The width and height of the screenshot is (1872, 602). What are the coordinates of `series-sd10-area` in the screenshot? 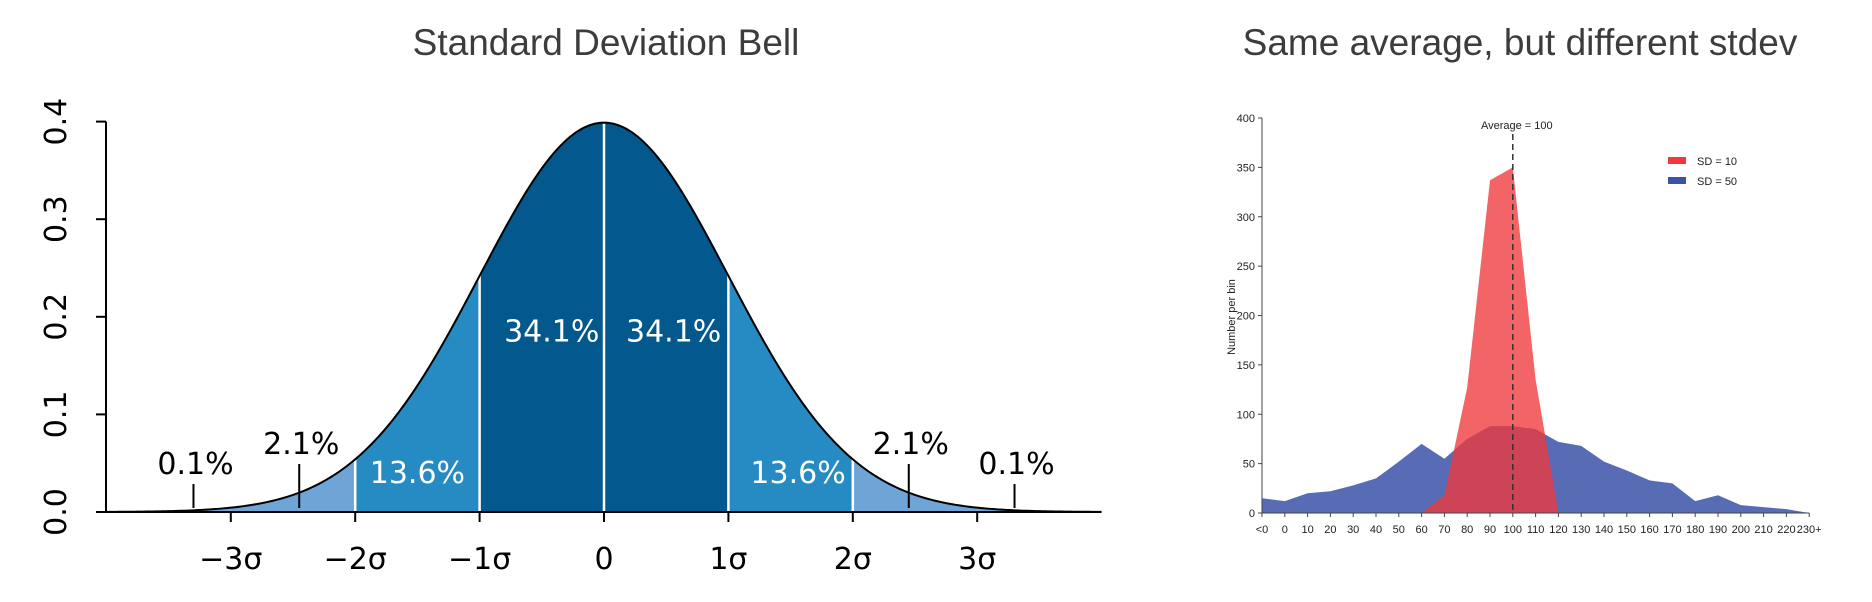 It's located at (1490, 340).